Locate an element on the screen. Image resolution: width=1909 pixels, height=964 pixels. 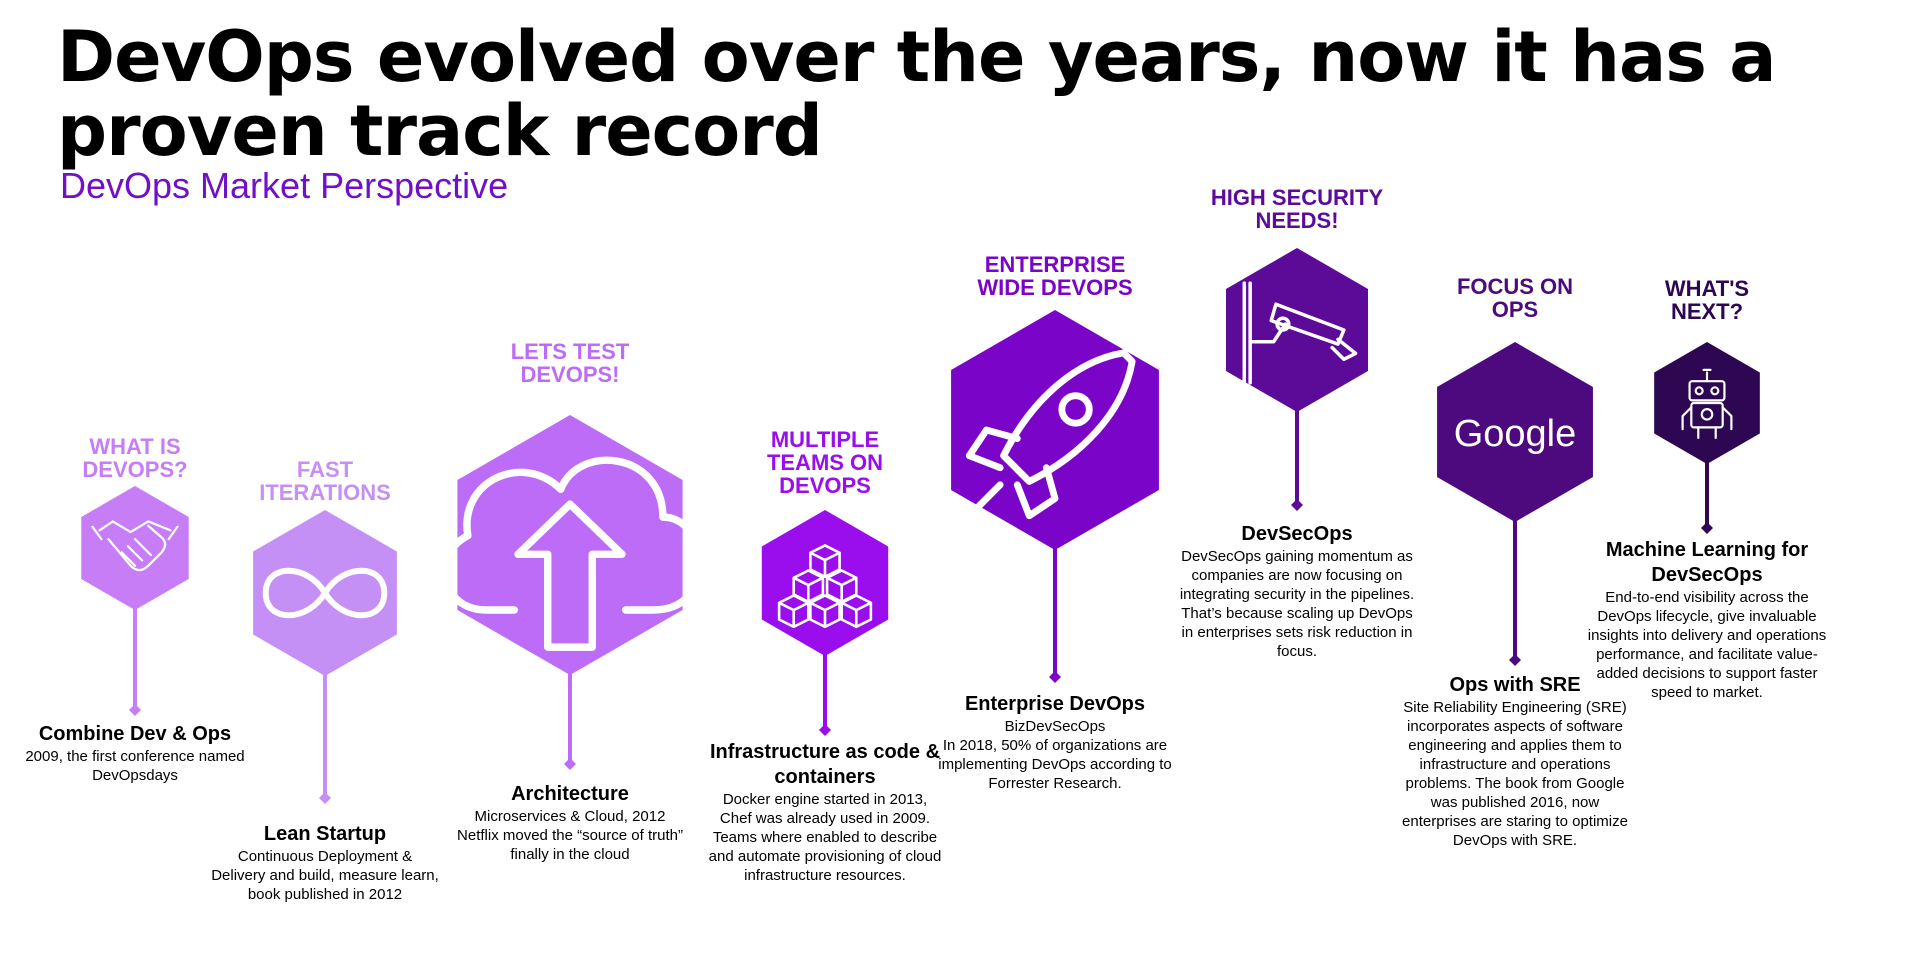
stage-header: WHAT IS DEVOPS? is located at coordinates (135, 458).